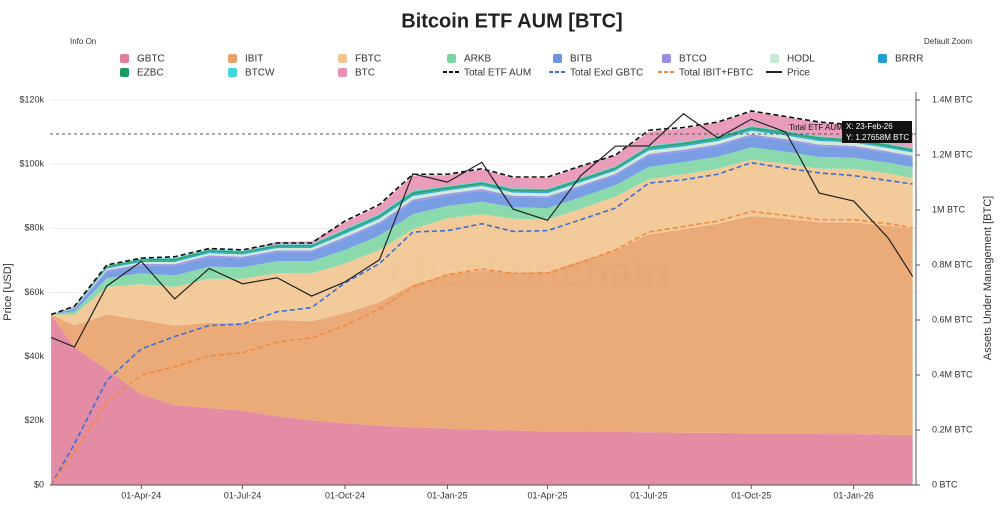 This screenshot has height=514, width=1000. I want to click on chart-title: Bitcoin ETF AUM [BTC], so click(511, 21).